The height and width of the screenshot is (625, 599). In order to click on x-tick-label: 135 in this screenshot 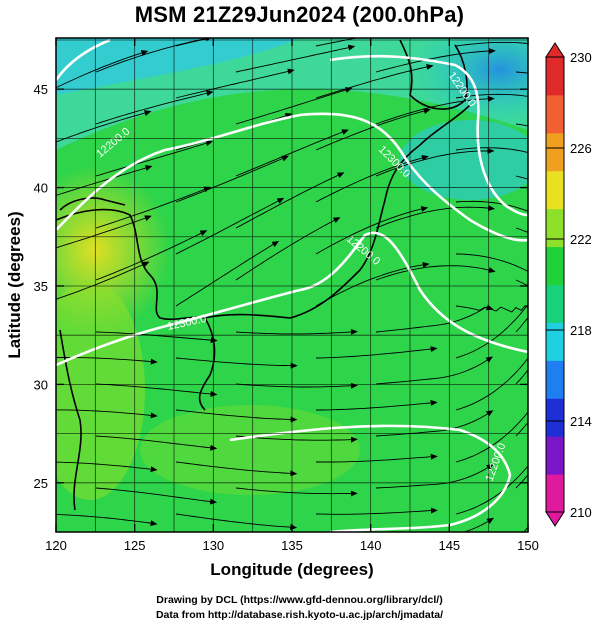, I will do `click(292, 545)`.